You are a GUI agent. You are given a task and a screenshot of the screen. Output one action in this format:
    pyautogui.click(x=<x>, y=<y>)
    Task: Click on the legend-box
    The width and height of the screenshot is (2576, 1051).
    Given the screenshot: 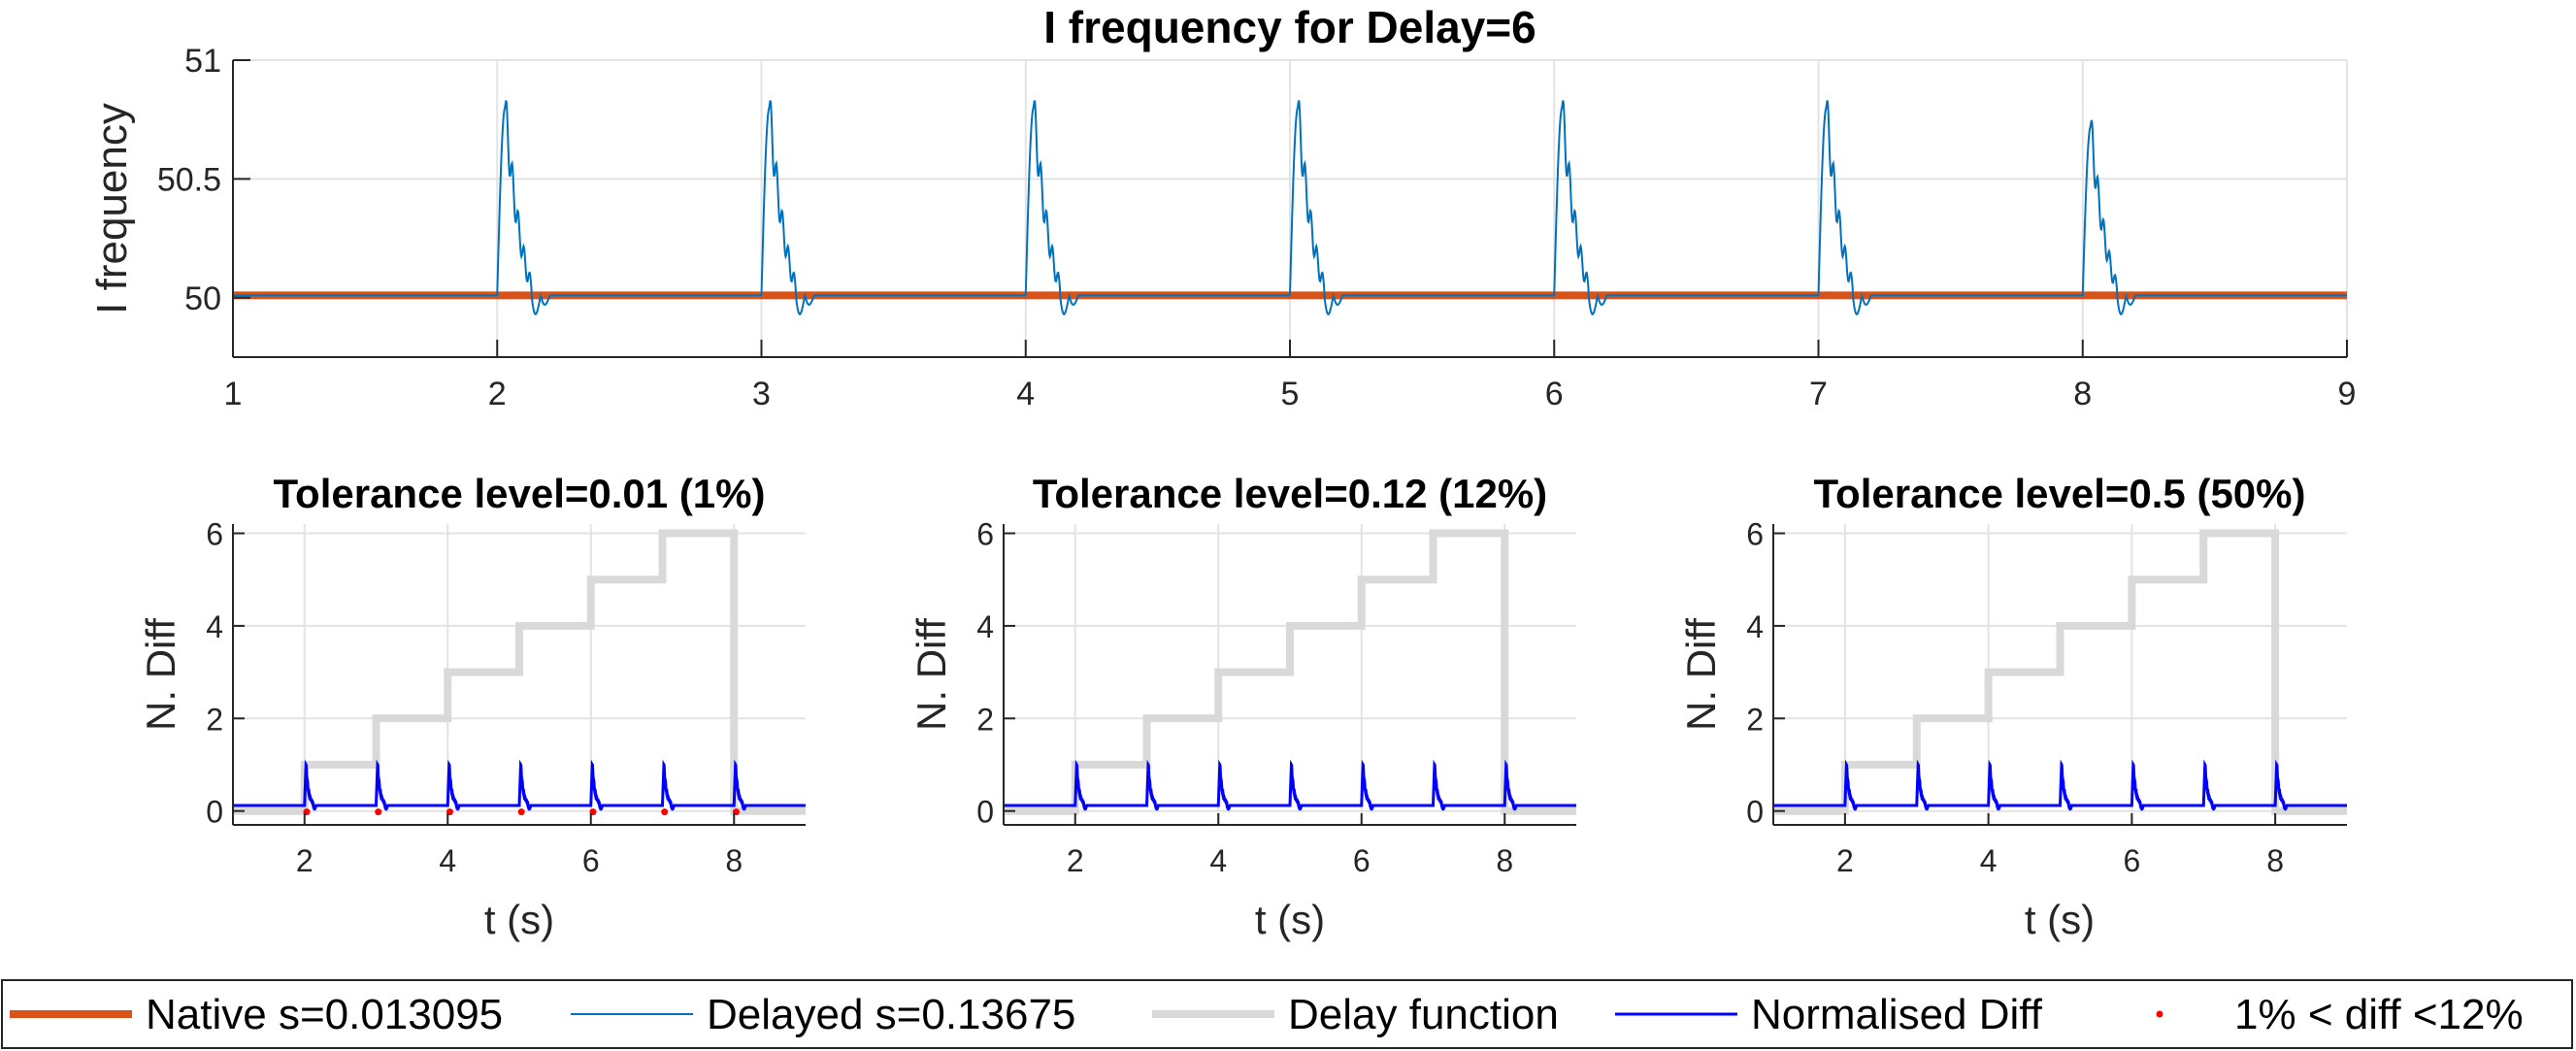 What is the action you would take?
    pyautogui.click(x=1287, y=1014)
    